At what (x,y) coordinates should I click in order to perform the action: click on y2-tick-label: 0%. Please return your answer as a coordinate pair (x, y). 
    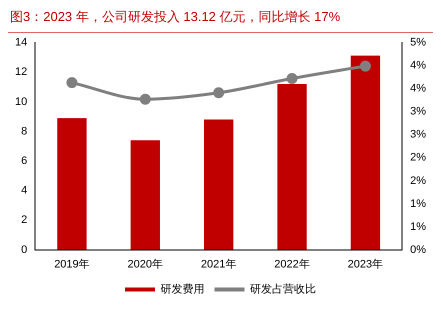
    Looking at the image, I should click on (418, 250).